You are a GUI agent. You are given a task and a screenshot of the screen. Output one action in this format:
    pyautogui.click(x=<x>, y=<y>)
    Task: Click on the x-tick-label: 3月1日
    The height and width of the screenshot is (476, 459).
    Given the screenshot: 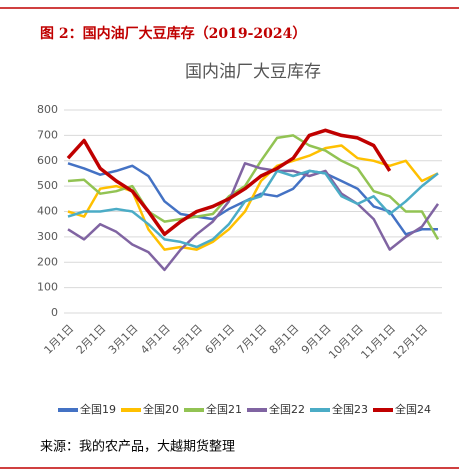 What is the action you would take?
    pyautogui.click(x=123, y=339)
    